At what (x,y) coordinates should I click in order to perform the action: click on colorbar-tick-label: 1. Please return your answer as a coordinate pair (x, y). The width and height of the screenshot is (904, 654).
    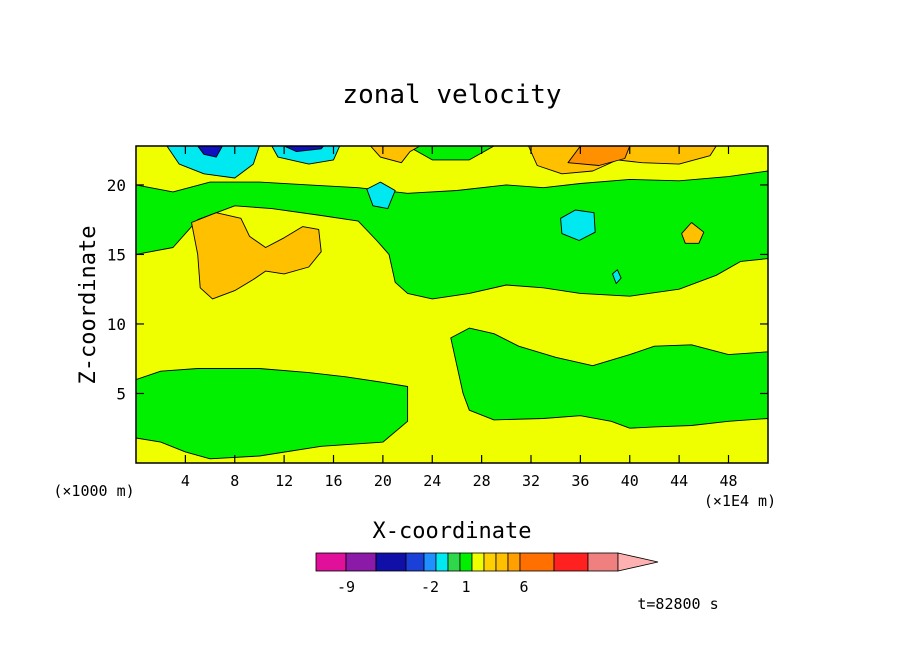
    Looking at the image, I should click on (465, 587).